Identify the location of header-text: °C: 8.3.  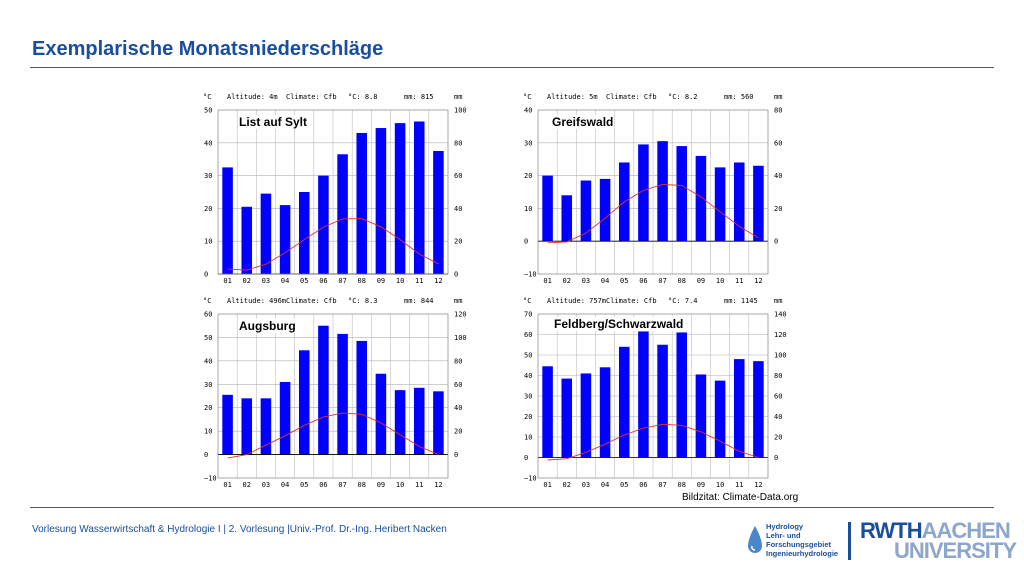
(363, 301).